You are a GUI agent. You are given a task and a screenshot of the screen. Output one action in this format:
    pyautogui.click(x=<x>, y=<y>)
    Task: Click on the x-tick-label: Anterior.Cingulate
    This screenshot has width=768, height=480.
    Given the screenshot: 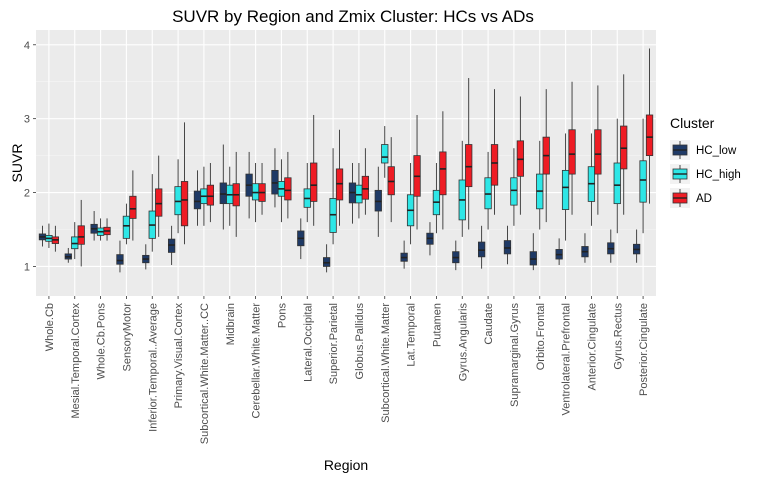 What is the action you would take?
    pyautogui.click(x=592, y=346)
    